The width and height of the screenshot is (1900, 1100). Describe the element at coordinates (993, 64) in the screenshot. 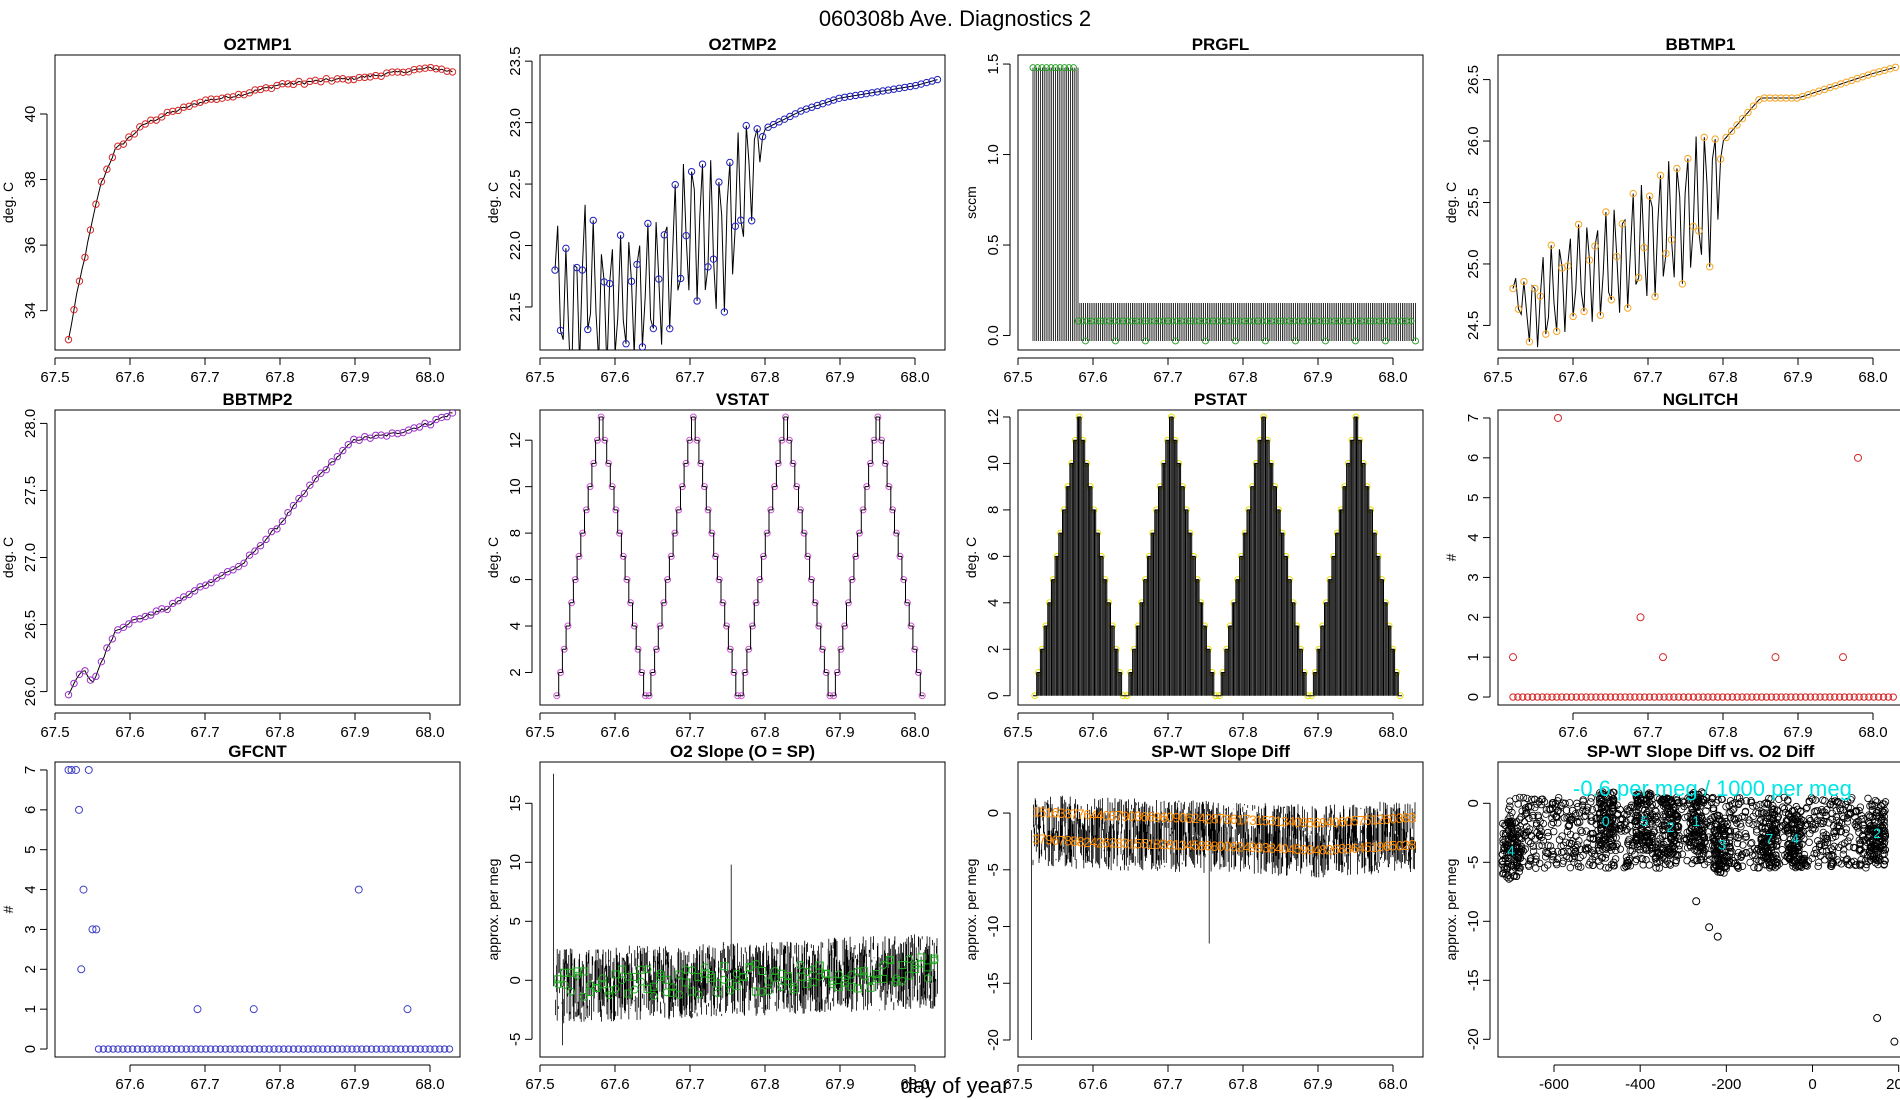

I see `y-tick-label: 1.5` at that location.